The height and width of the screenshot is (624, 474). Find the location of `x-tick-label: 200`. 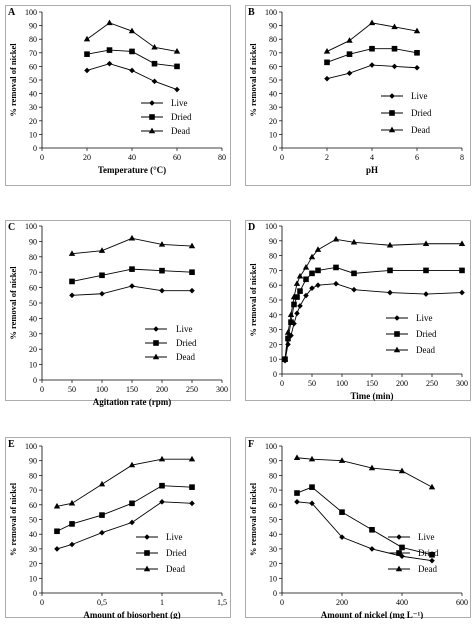

x-tick-label: 200 is located at coordinates (402, 383).